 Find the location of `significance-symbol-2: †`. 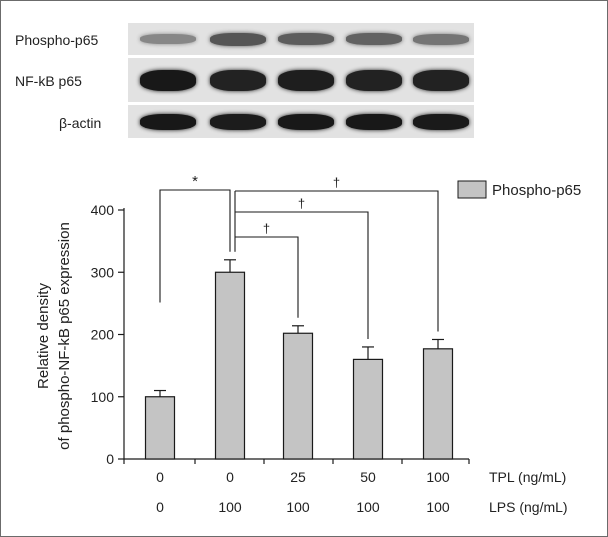

significance-symbol-2: † is located at coordinates (301, 203).